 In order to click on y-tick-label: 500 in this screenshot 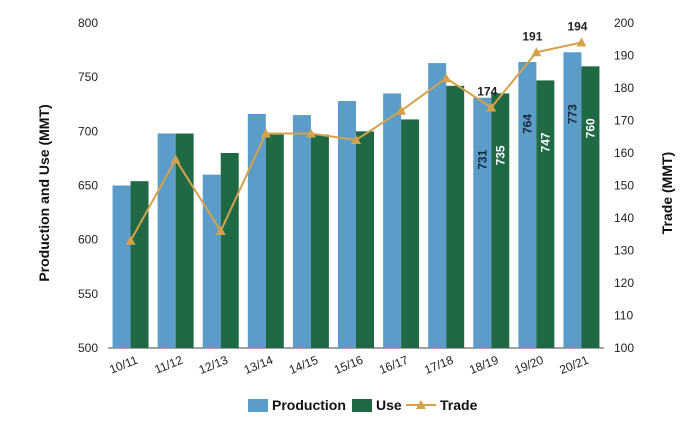, I will do `click(88, 348)`.